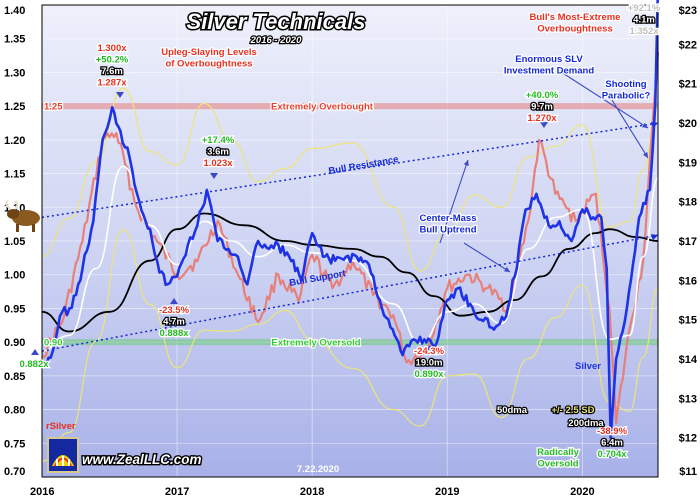 This screenshot has height=500, width=700. What do you see at coordinates (14, 309) in the screenshot?
I see `left-tick-label: 0.95` at bounding box center [14, 309].